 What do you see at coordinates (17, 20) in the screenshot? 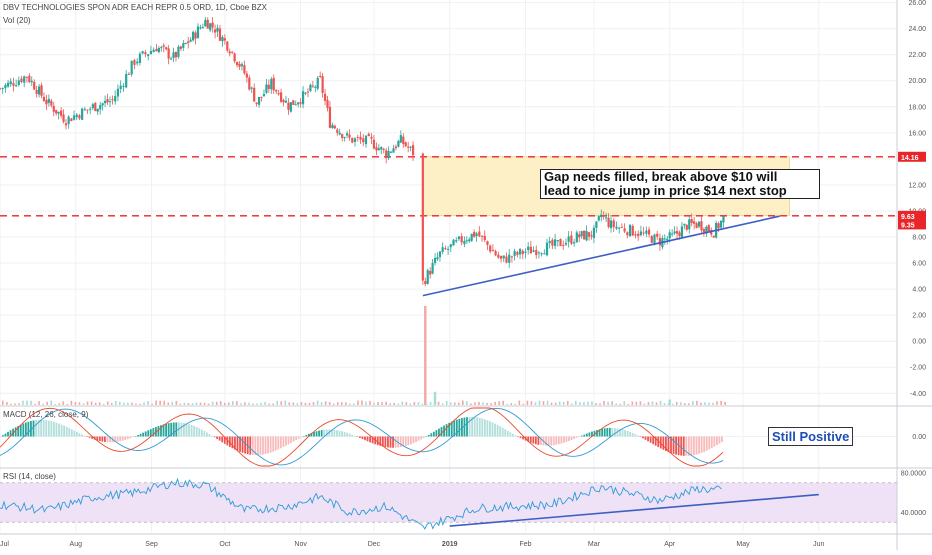
I see `volume-label: Vol (20)` at bounding box center [17, 20].